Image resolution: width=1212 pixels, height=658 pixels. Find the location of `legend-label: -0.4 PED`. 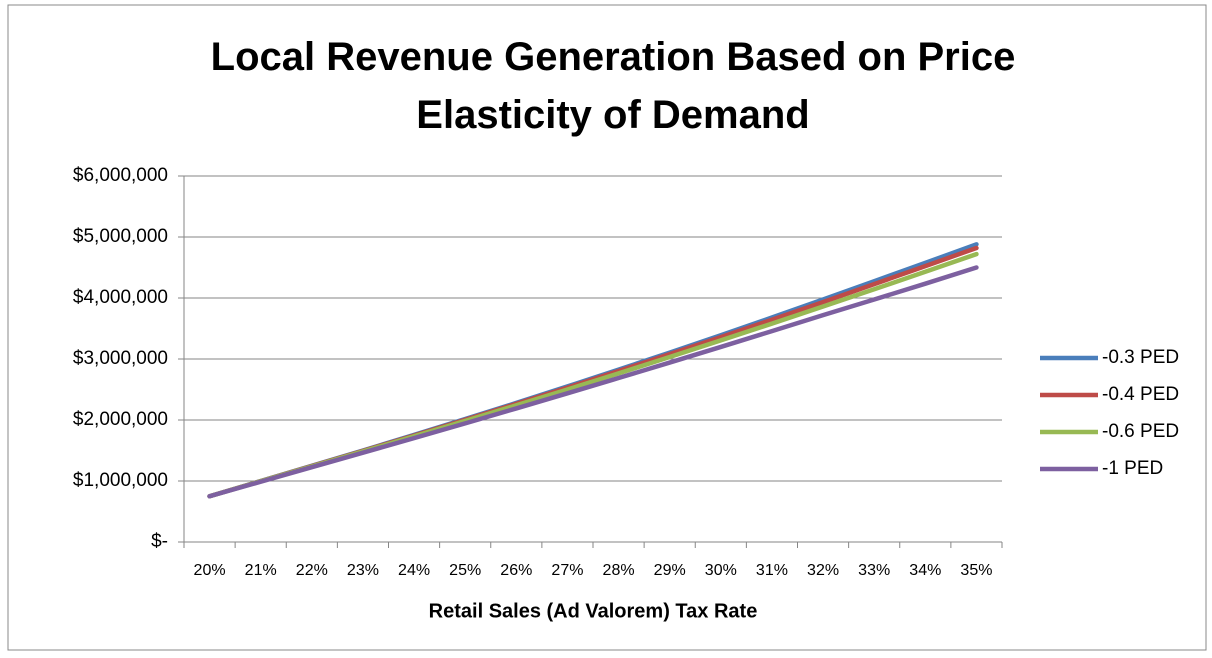

legend-label: -0.4 PED is located at coordinates (1140, 394).